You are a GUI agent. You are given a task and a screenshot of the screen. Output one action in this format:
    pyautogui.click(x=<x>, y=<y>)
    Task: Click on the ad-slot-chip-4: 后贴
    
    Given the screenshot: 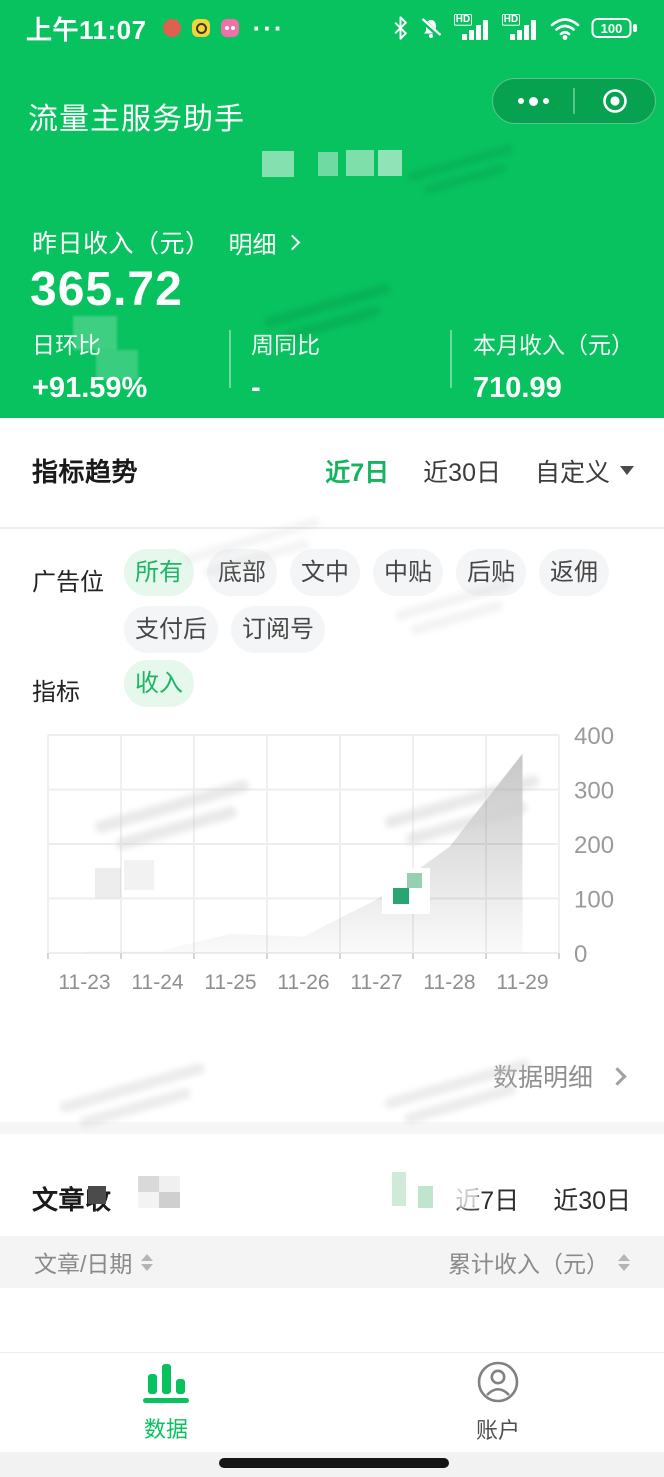 What is the action you would take?
    pyautogui.click(x=491, y=572)
    